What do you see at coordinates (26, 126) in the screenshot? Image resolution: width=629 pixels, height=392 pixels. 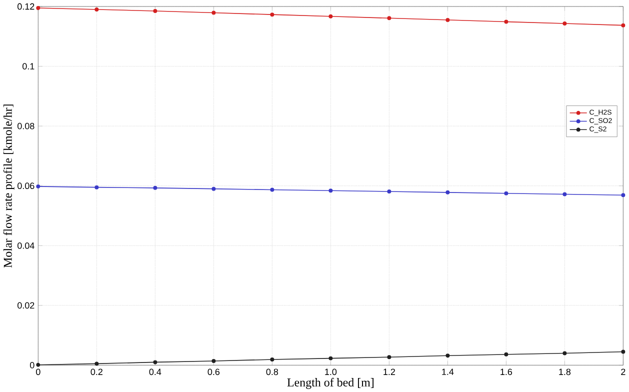 I see `y-tick-label: 0.08` at bounding box center [26, 126].